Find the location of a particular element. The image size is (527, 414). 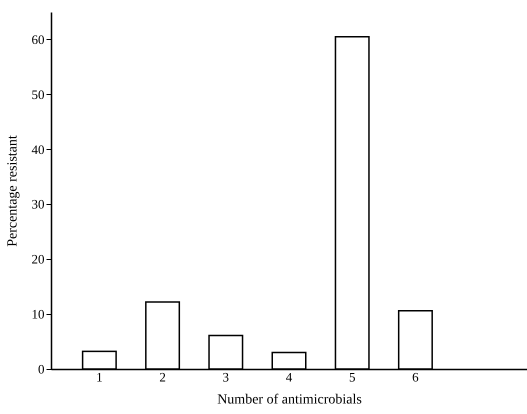

y-tick-label: 20 is located at coordinates (38, 259).